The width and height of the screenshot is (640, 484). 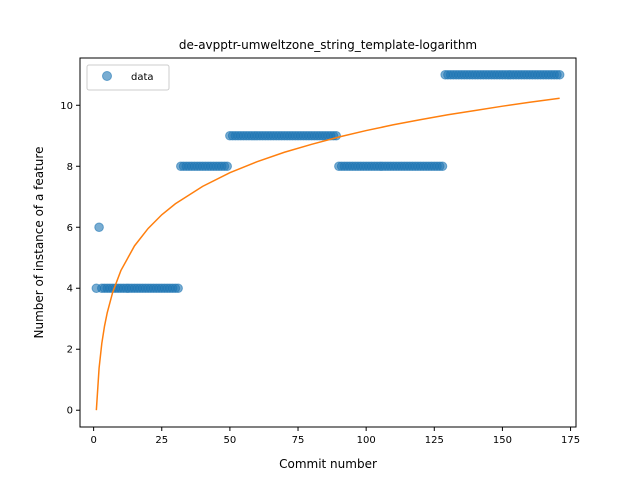 What do you see at coordinates (70, 167) in the screenshot?
I see `y-tick-label: 8` at bounding box center [70, 167].